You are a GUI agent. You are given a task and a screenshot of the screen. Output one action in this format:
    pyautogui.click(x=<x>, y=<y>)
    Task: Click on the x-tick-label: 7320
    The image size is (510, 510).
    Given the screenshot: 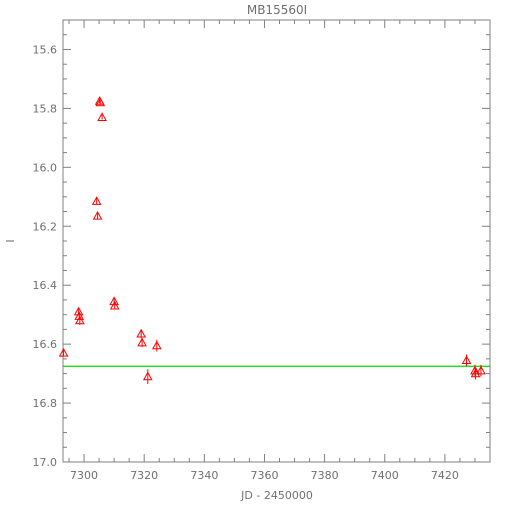 What is the action you would take?
    pyautogui.click(x=144, y=475)
    